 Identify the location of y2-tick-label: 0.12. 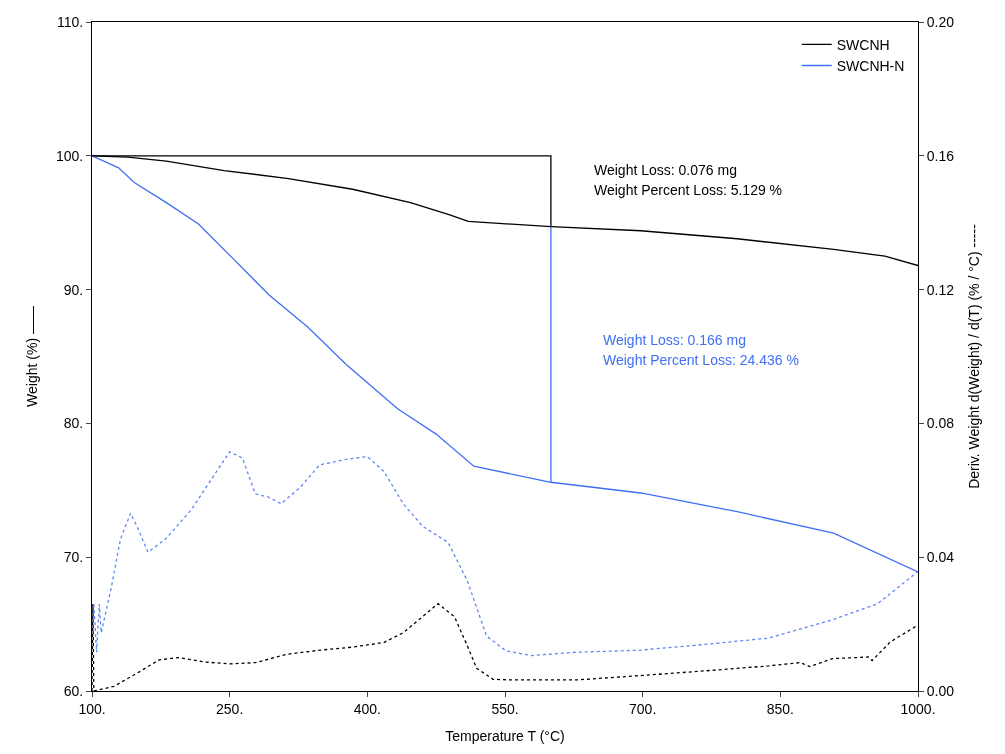
(940, 289).